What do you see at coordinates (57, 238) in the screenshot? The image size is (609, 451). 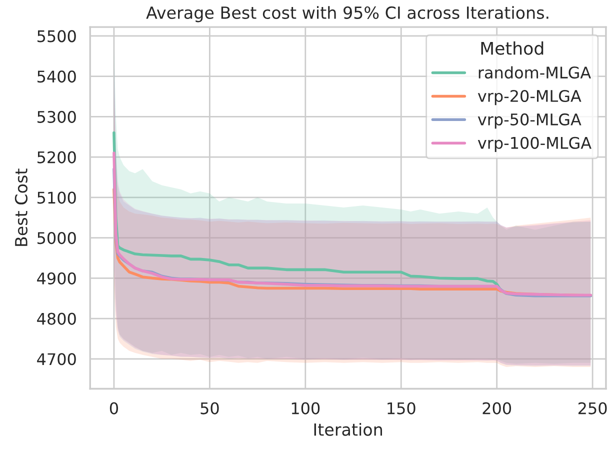 I see `y-tick-label: 5000` at bounding box center [57, 238].